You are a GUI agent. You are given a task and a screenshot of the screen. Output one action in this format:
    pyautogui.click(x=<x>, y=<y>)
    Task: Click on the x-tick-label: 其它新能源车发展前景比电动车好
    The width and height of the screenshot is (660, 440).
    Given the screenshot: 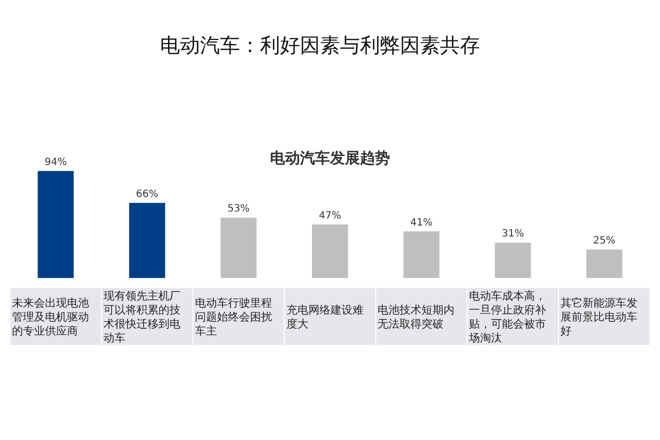 What is the action you would take?
    pyautogui.click(x=599, y=317)
    